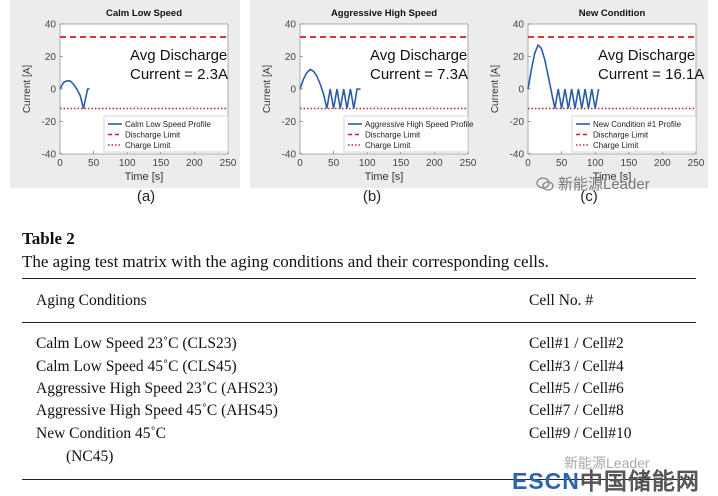 The height and width of the screenshot is (496, 718). What do you see at coordinates (48, 238) in the screenshot?
I see `table-title: Table 2` at bounding box center [48, 238].